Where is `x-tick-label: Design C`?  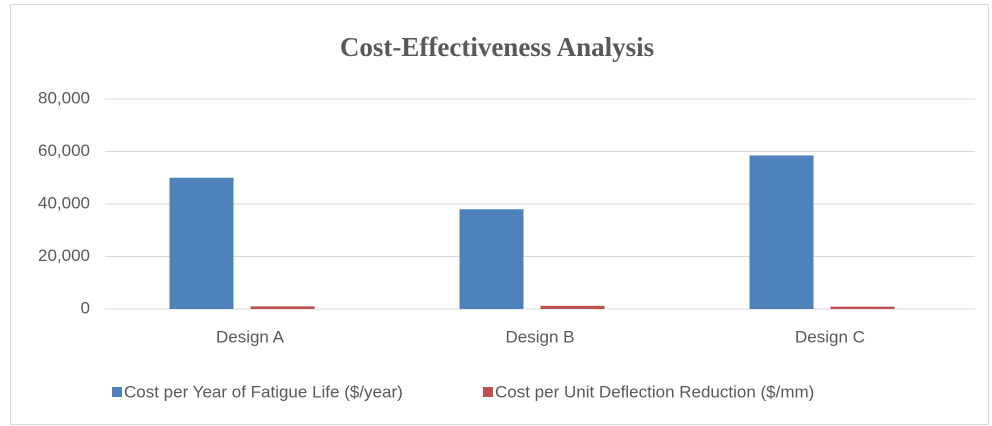
x-tick-label: Design C is located at coordinates (830, 336).